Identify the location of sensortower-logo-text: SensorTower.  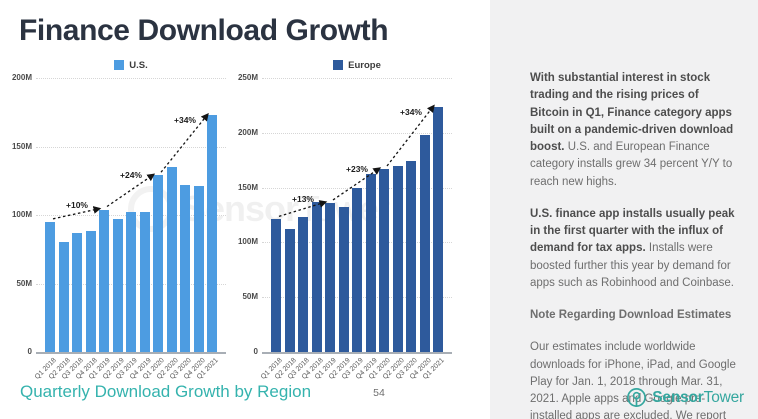
(698, 398).